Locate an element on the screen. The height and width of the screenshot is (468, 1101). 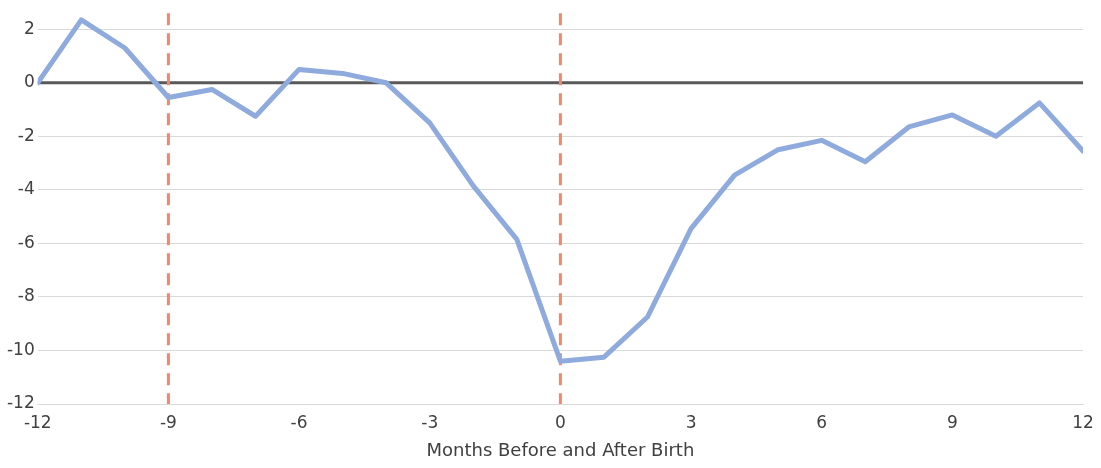
x-tick-label: -6 is located at coordinates (299, 421).